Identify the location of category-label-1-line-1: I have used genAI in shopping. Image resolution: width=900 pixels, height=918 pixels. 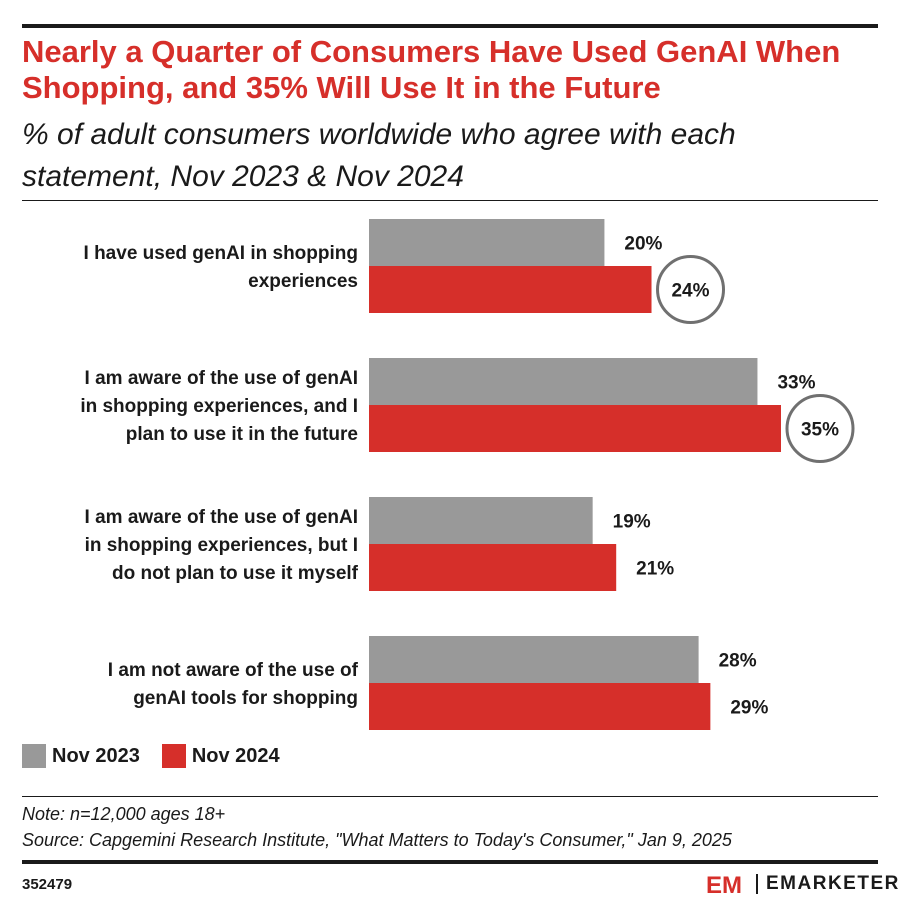
(221, 253).